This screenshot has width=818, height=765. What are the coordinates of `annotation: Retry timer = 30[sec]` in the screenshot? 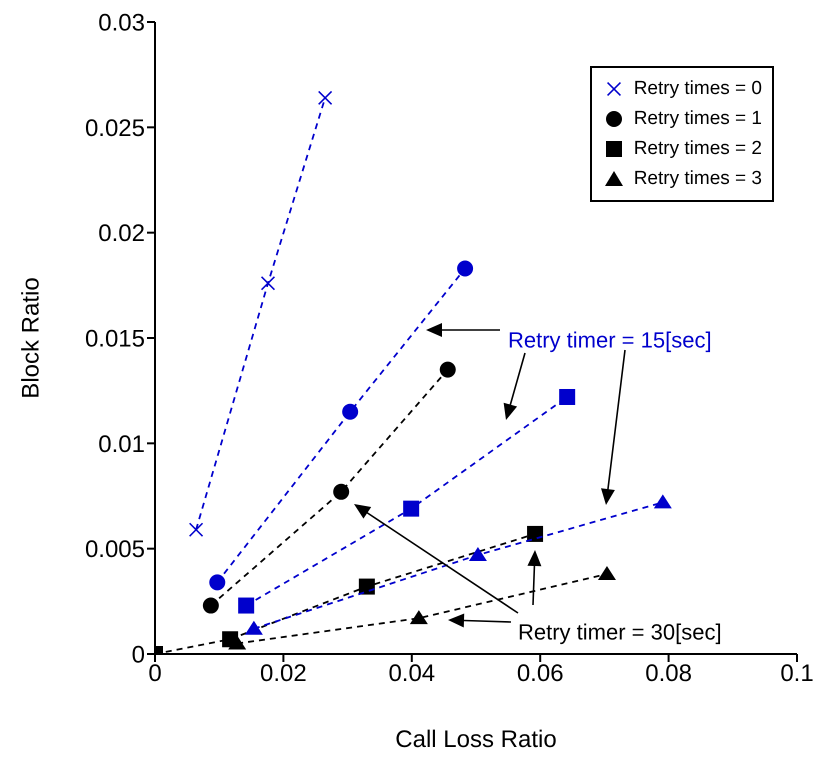 It's located at (620, 632).